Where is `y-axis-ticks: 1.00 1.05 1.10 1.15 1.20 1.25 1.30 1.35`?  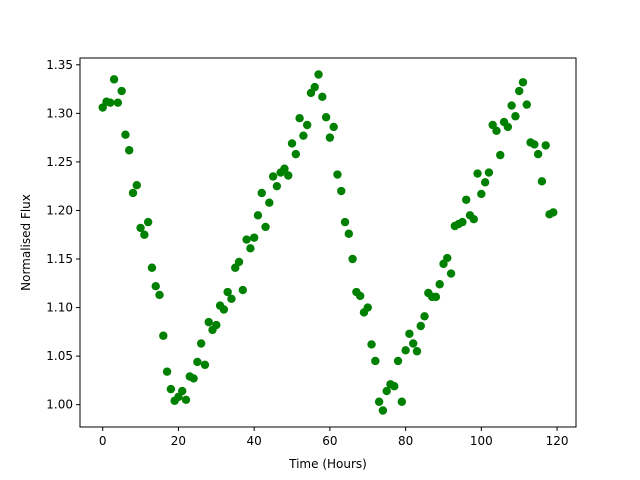
y-axis-ticks: 1.00 1.05 1.10 1.15 1.20 1.25 1.30 1.35 is located at coordinates (63, 235).